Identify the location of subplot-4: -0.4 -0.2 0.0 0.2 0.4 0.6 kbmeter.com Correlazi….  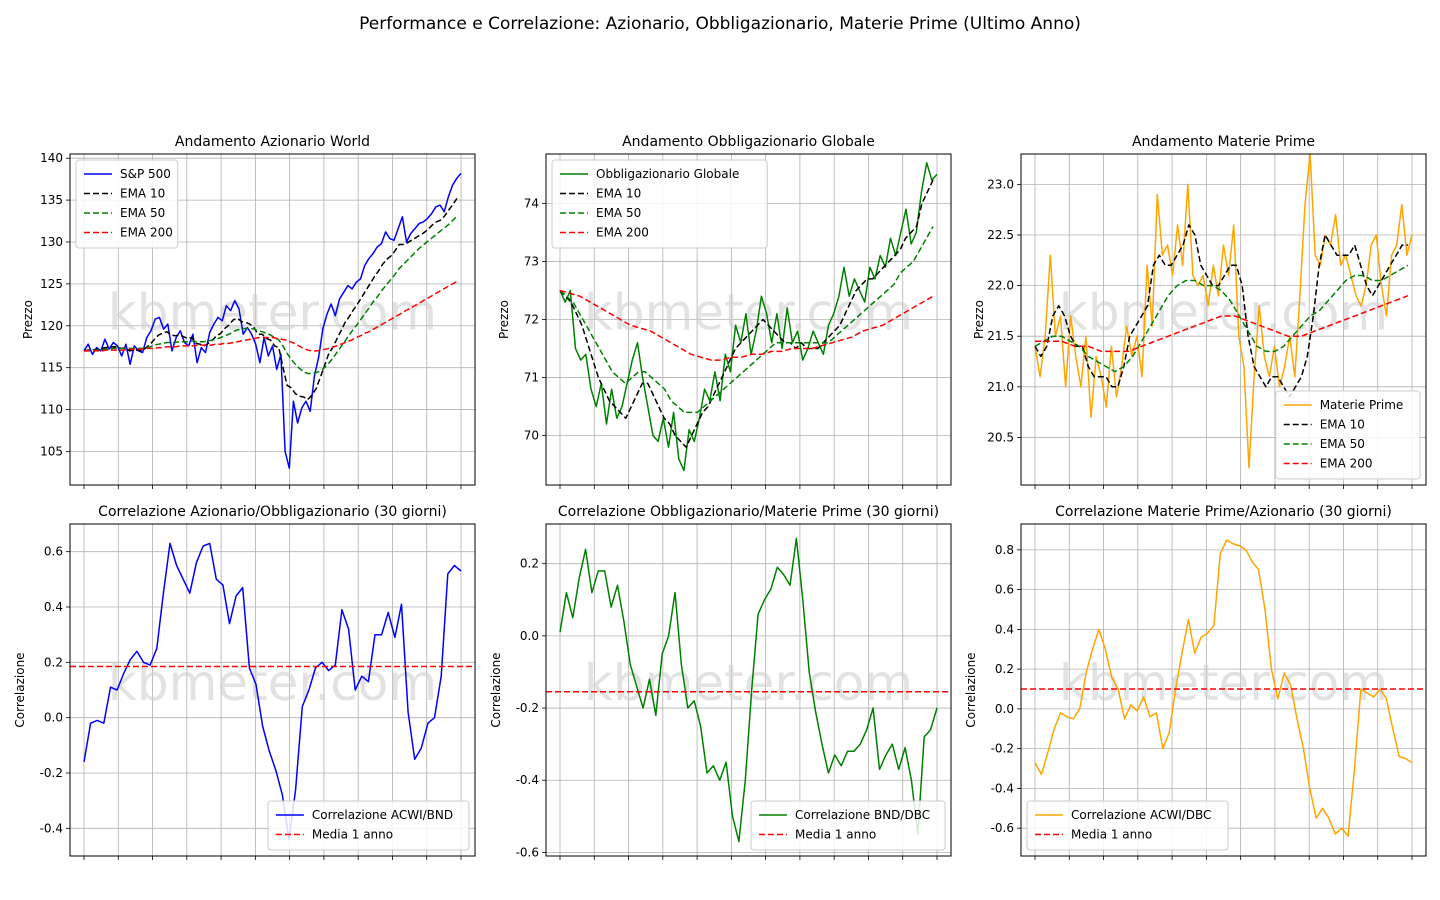
(244, 682).